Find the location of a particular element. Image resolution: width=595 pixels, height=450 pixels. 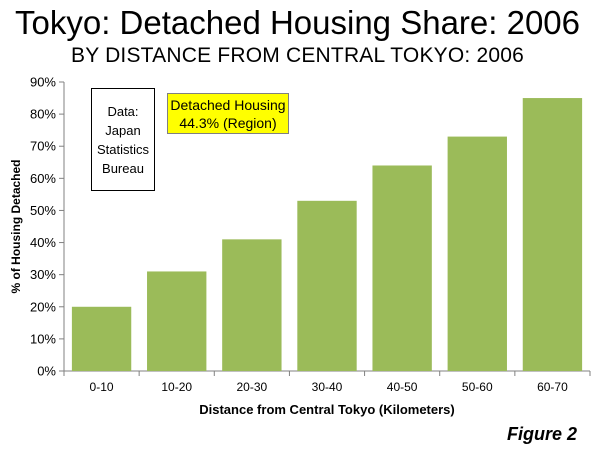

x-tick-label: 40-50 is located at coordinates (402, 387).